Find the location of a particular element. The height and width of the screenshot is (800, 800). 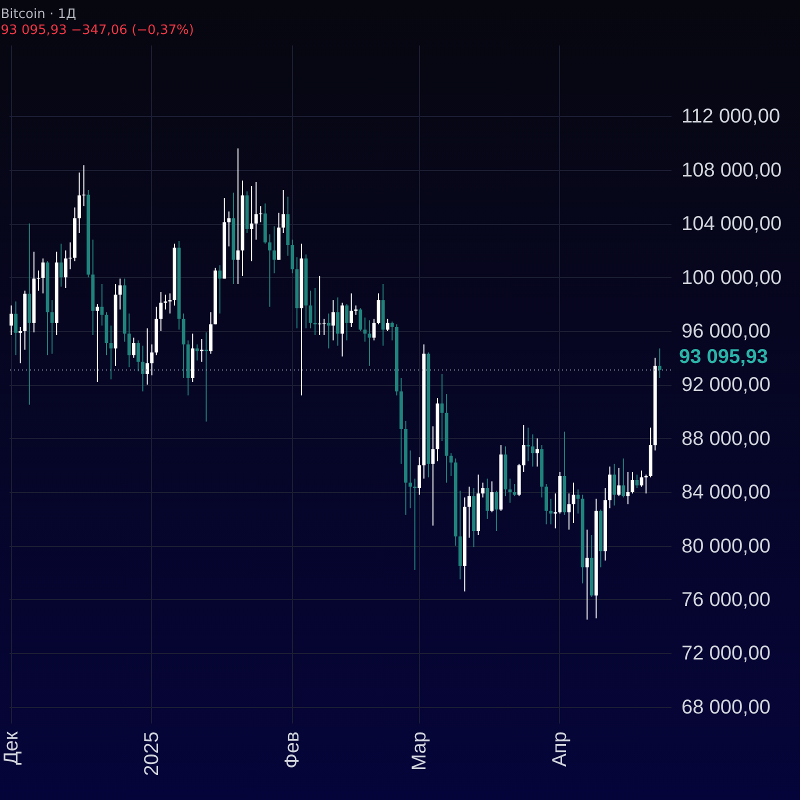

x-tick-label: Апр is located at coordinates (559, 749).